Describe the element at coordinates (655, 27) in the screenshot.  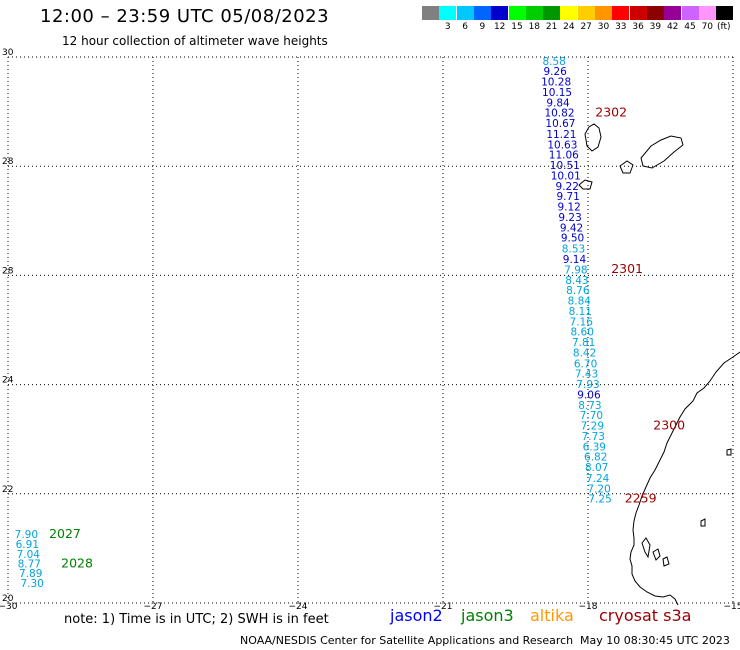
I see `color-scale-label: 39` at that location.